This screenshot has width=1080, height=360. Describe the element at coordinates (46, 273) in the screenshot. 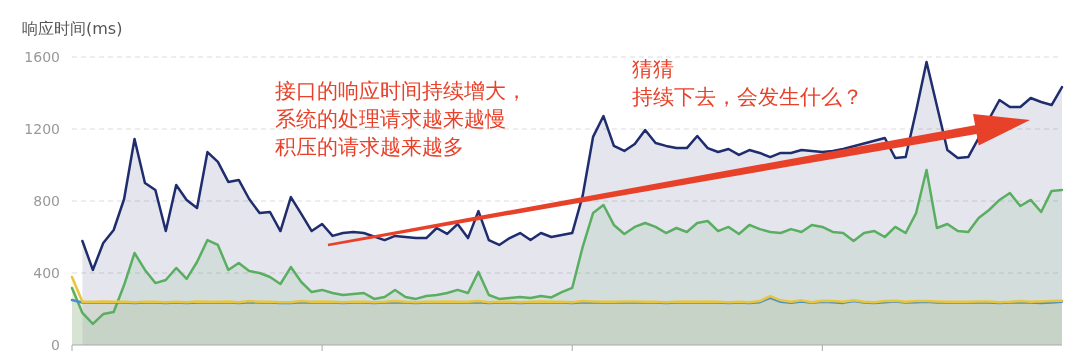

I see `y-tick-label: 400` at that location.